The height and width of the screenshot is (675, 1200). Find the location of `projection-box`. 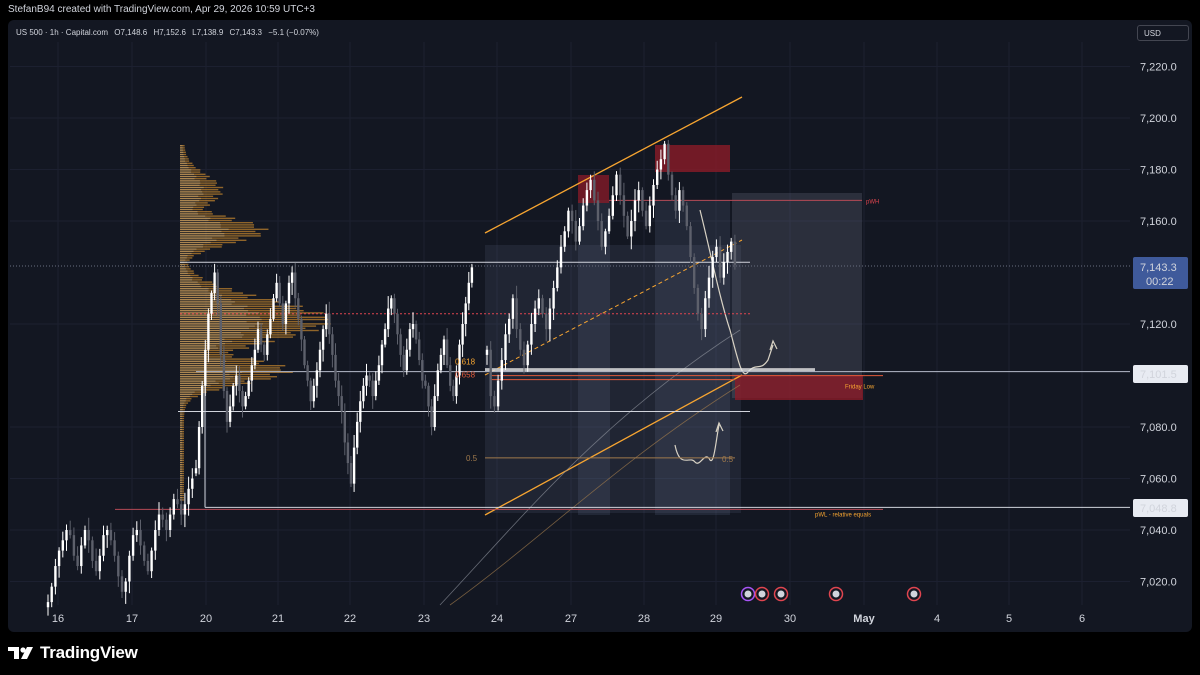

projection-box is located at coordinates (797, 295).